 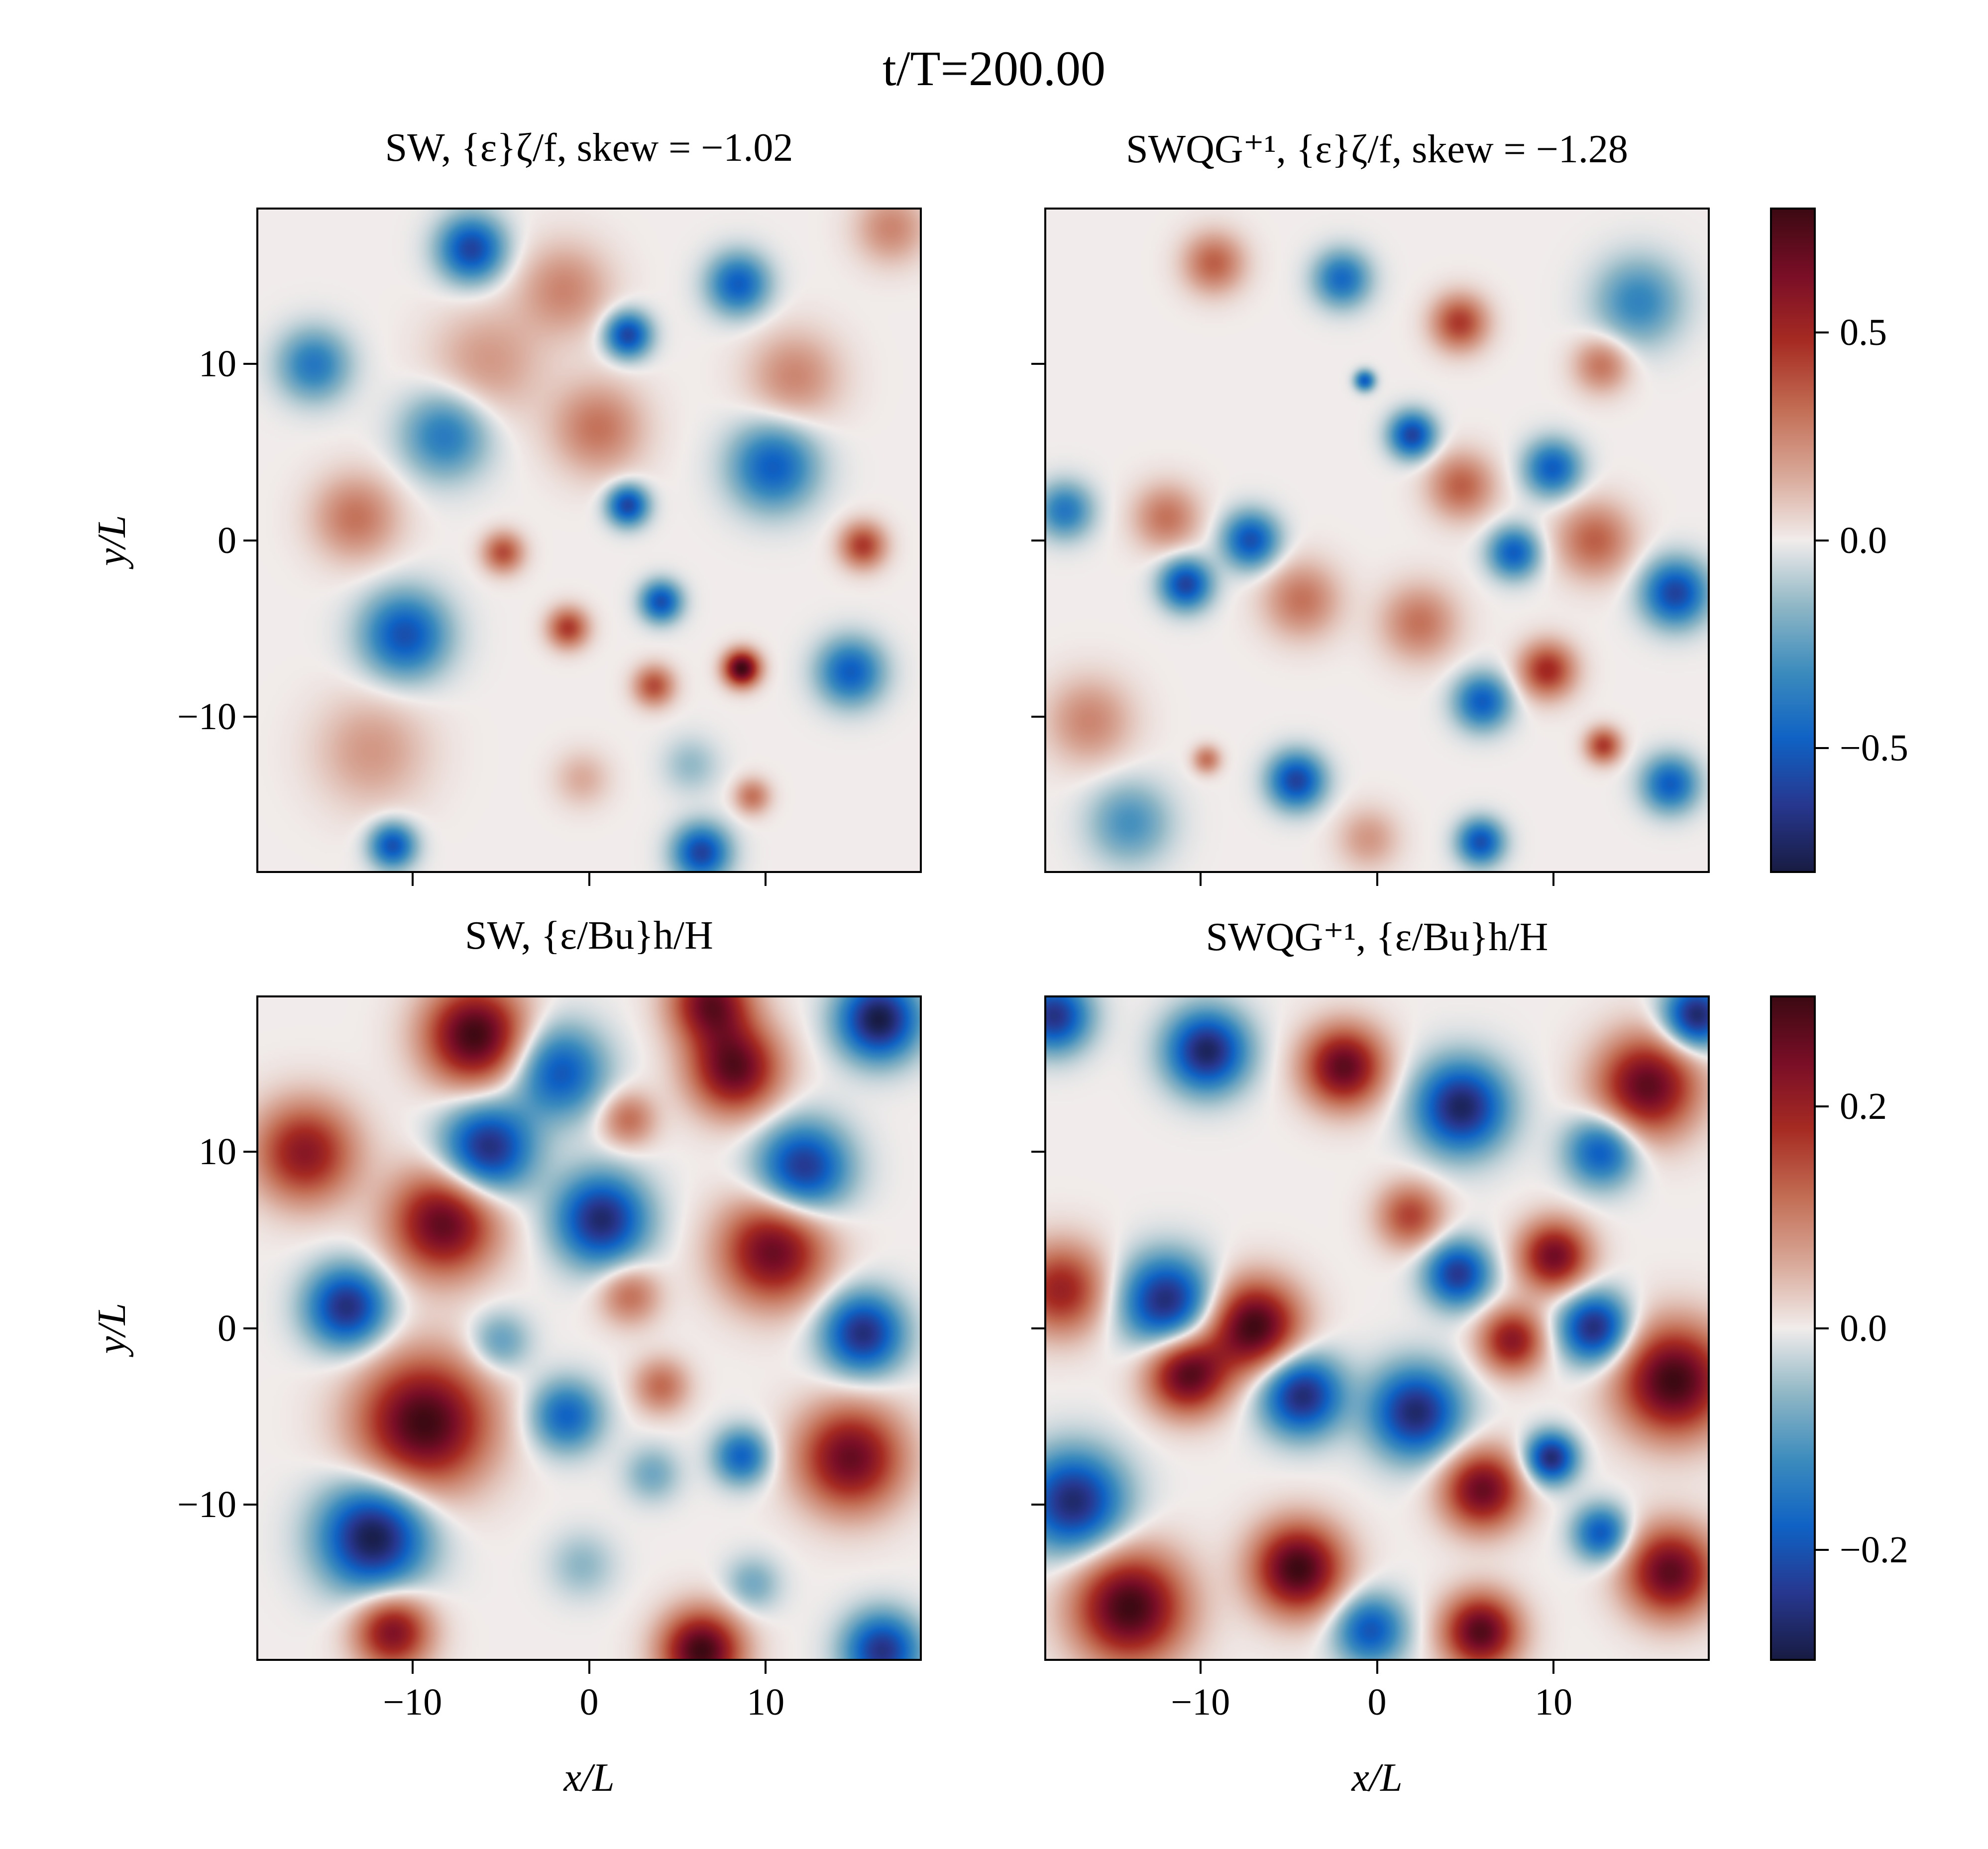 I want to click on heatmap-panel-br, so click(x=1377, y=1328).